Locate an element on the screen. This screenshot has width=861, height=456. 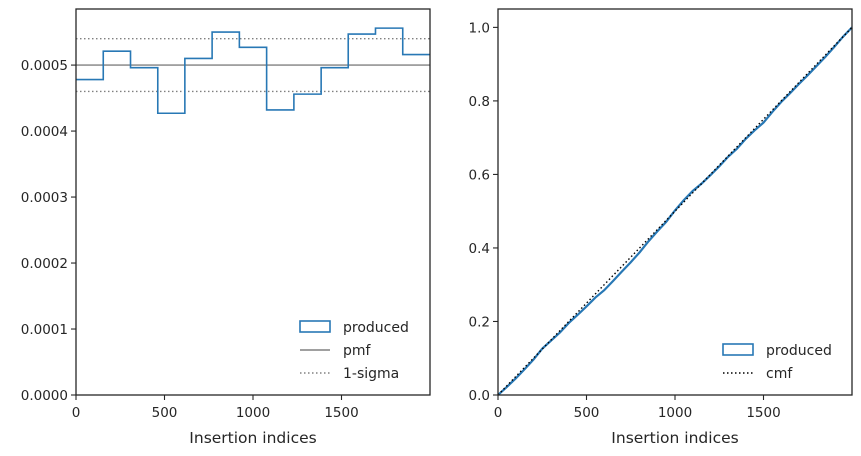
y-tick-label: 1.0 is located at coordinates (479, 28).